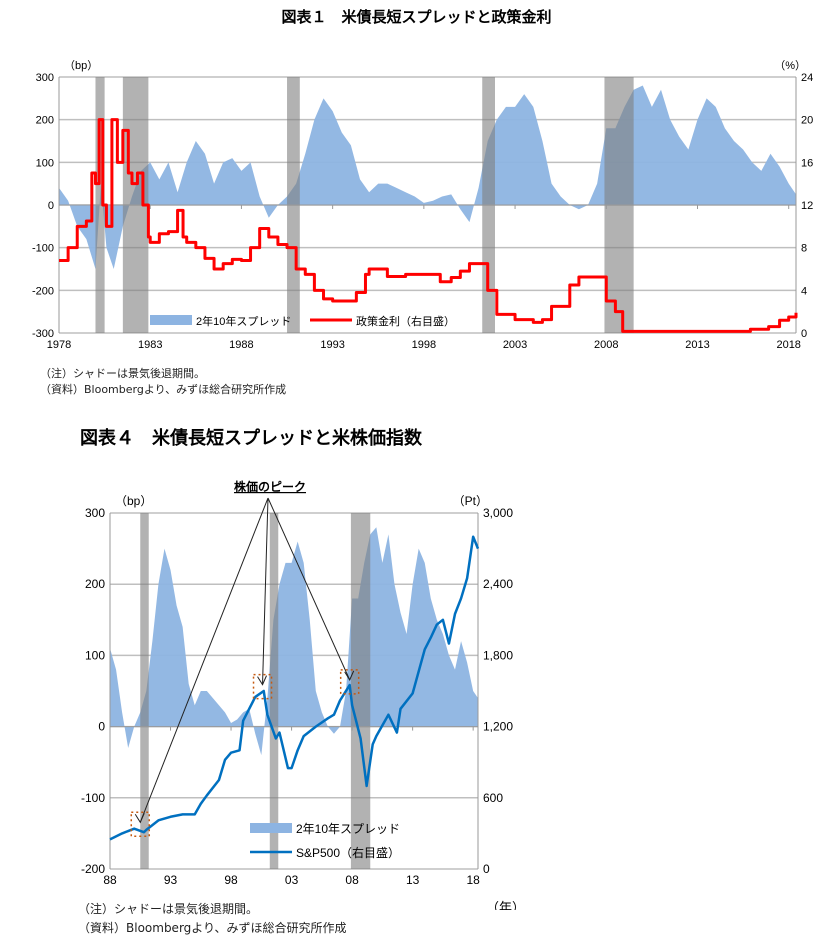  What do you see at coordinates (470, 501) in the screenshot?
I see `right-unit-label: （Pt）` at bounding box center [470, 501].